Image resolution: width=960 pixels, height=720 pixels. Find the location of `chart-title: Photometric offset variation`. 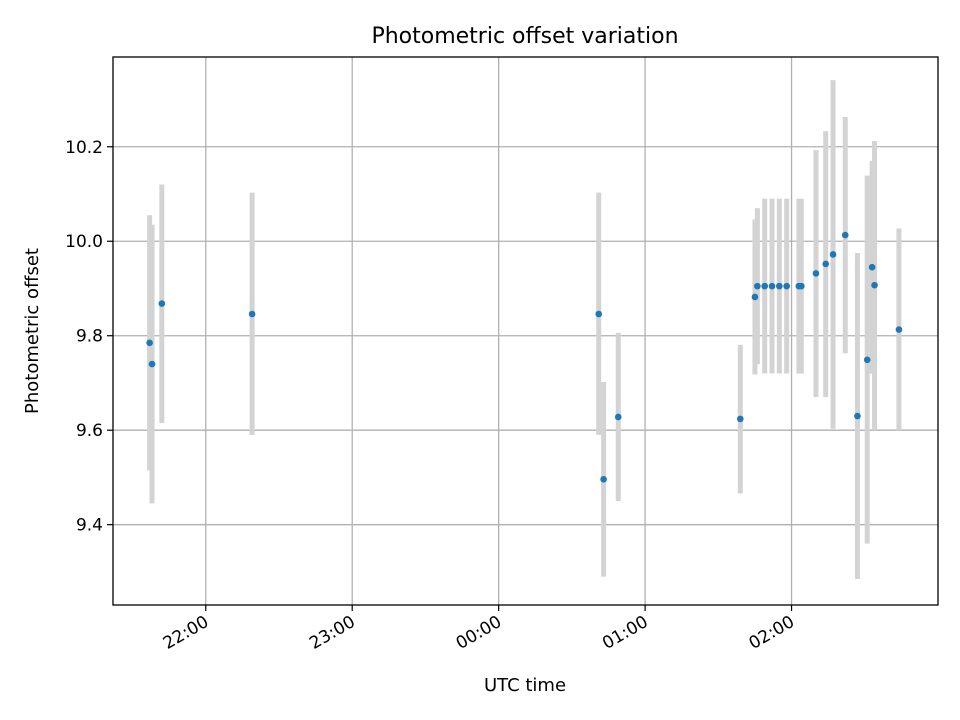

chart-title: Photometric offset variation is located at coordinates (524, 36).